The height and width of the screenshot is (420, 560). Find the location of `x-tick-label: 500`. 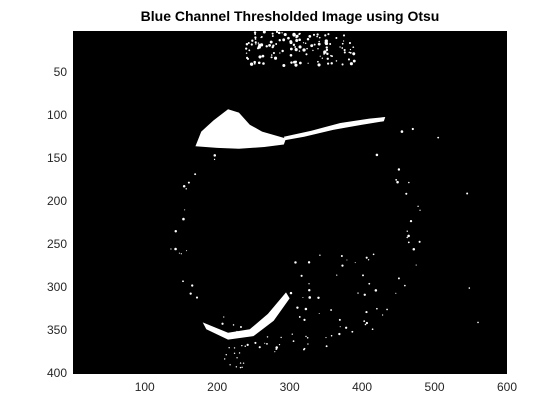

x-tick-label: 500 is located at coordinates (434, 387).